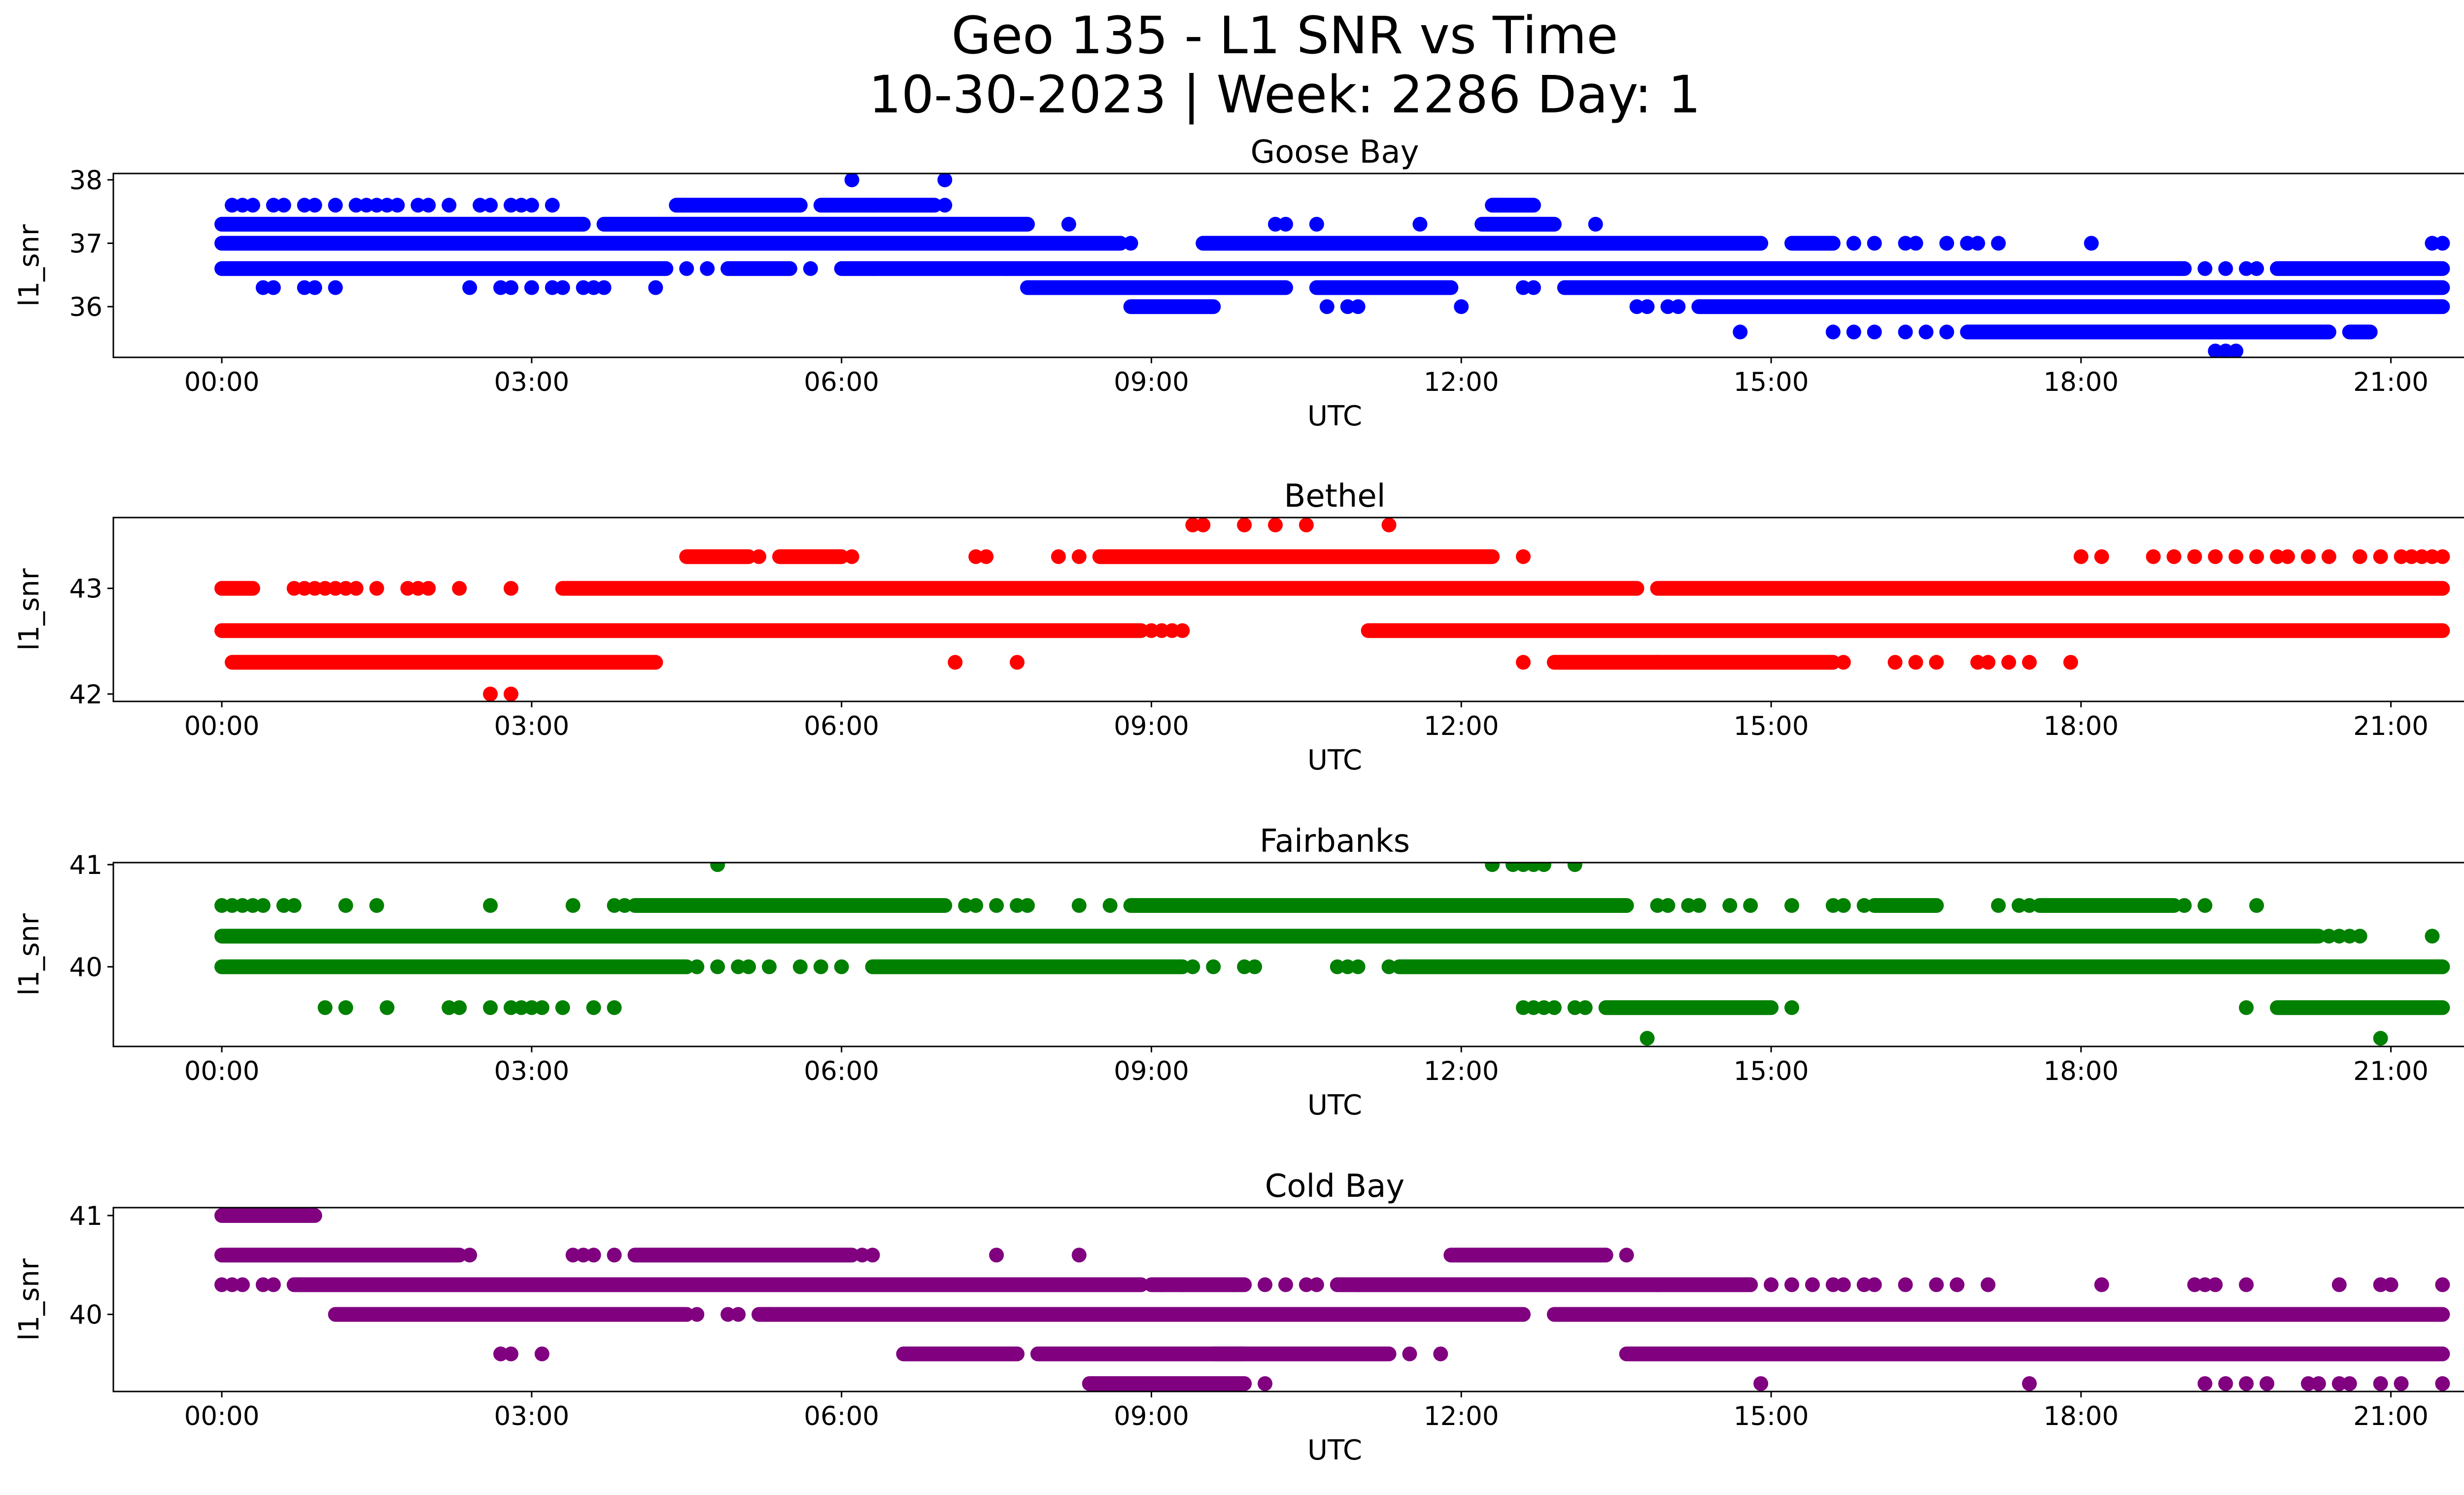  Describe the element at coordinates (470, 287) in the screenshot. I see `point-36.3-5` at that location.